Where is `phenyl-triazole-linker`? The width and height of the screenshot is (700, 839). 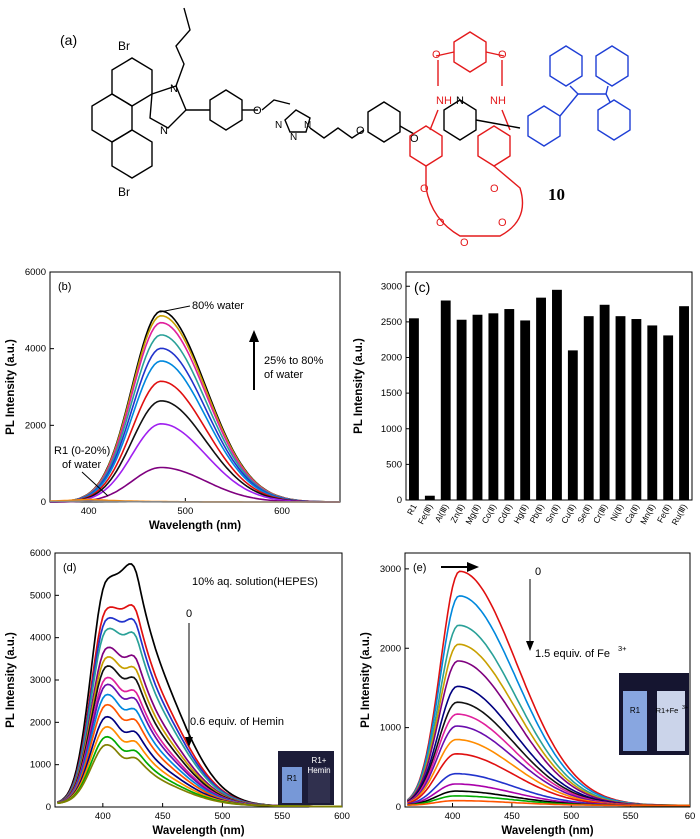
phenyl-triazole-linker is located at coordinates (312, 116).